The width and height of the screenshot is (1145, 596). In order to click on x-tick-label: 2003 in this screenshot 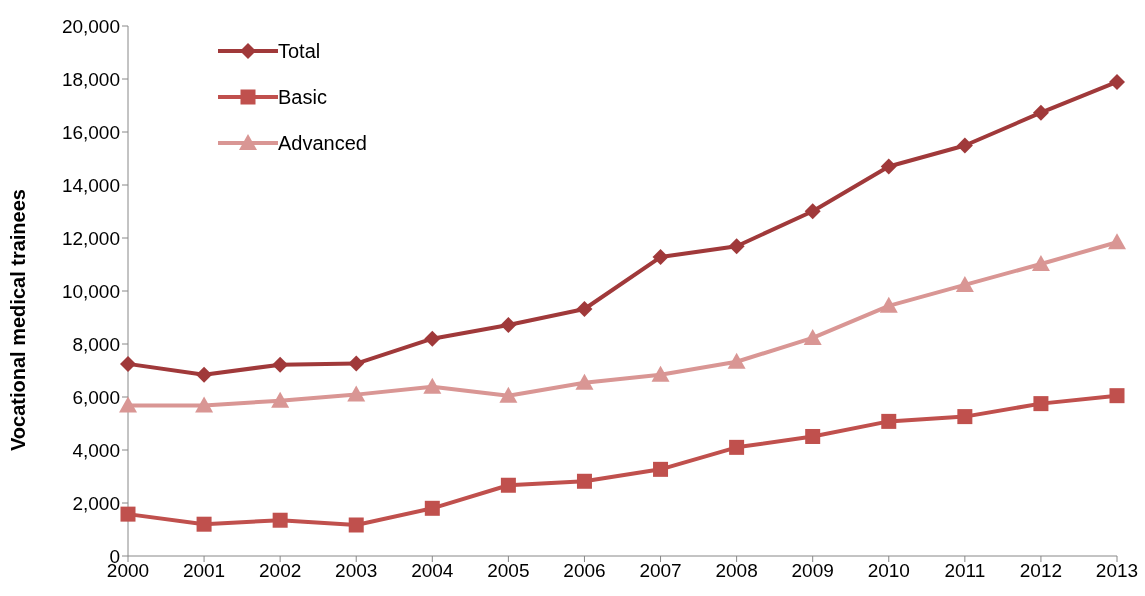, I will do `click(356, 571)`.